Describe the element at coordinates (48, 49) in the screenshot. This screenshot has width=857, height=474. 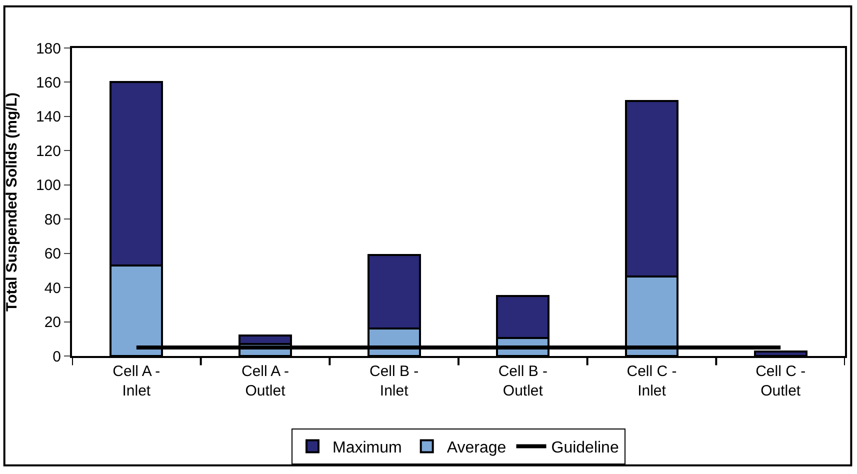
I see `y-tick-label: 180` at that location.